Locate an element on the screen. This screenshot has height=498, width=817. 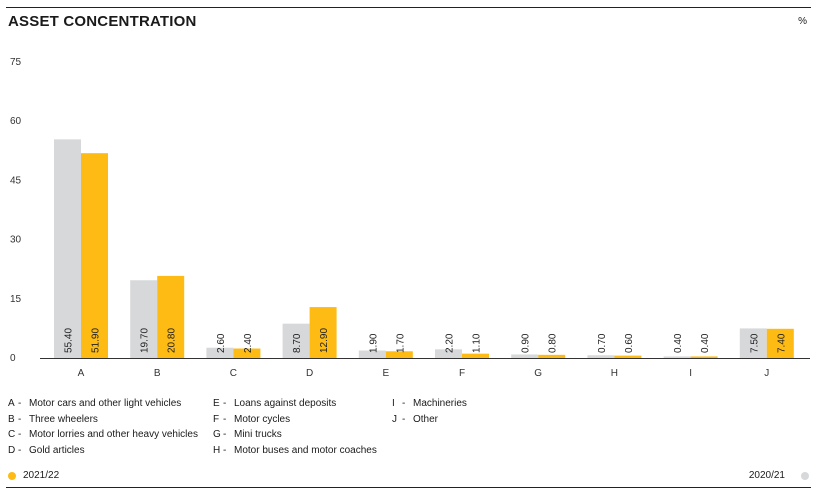
x-tick-label: A is located at coordinates (81, 373).